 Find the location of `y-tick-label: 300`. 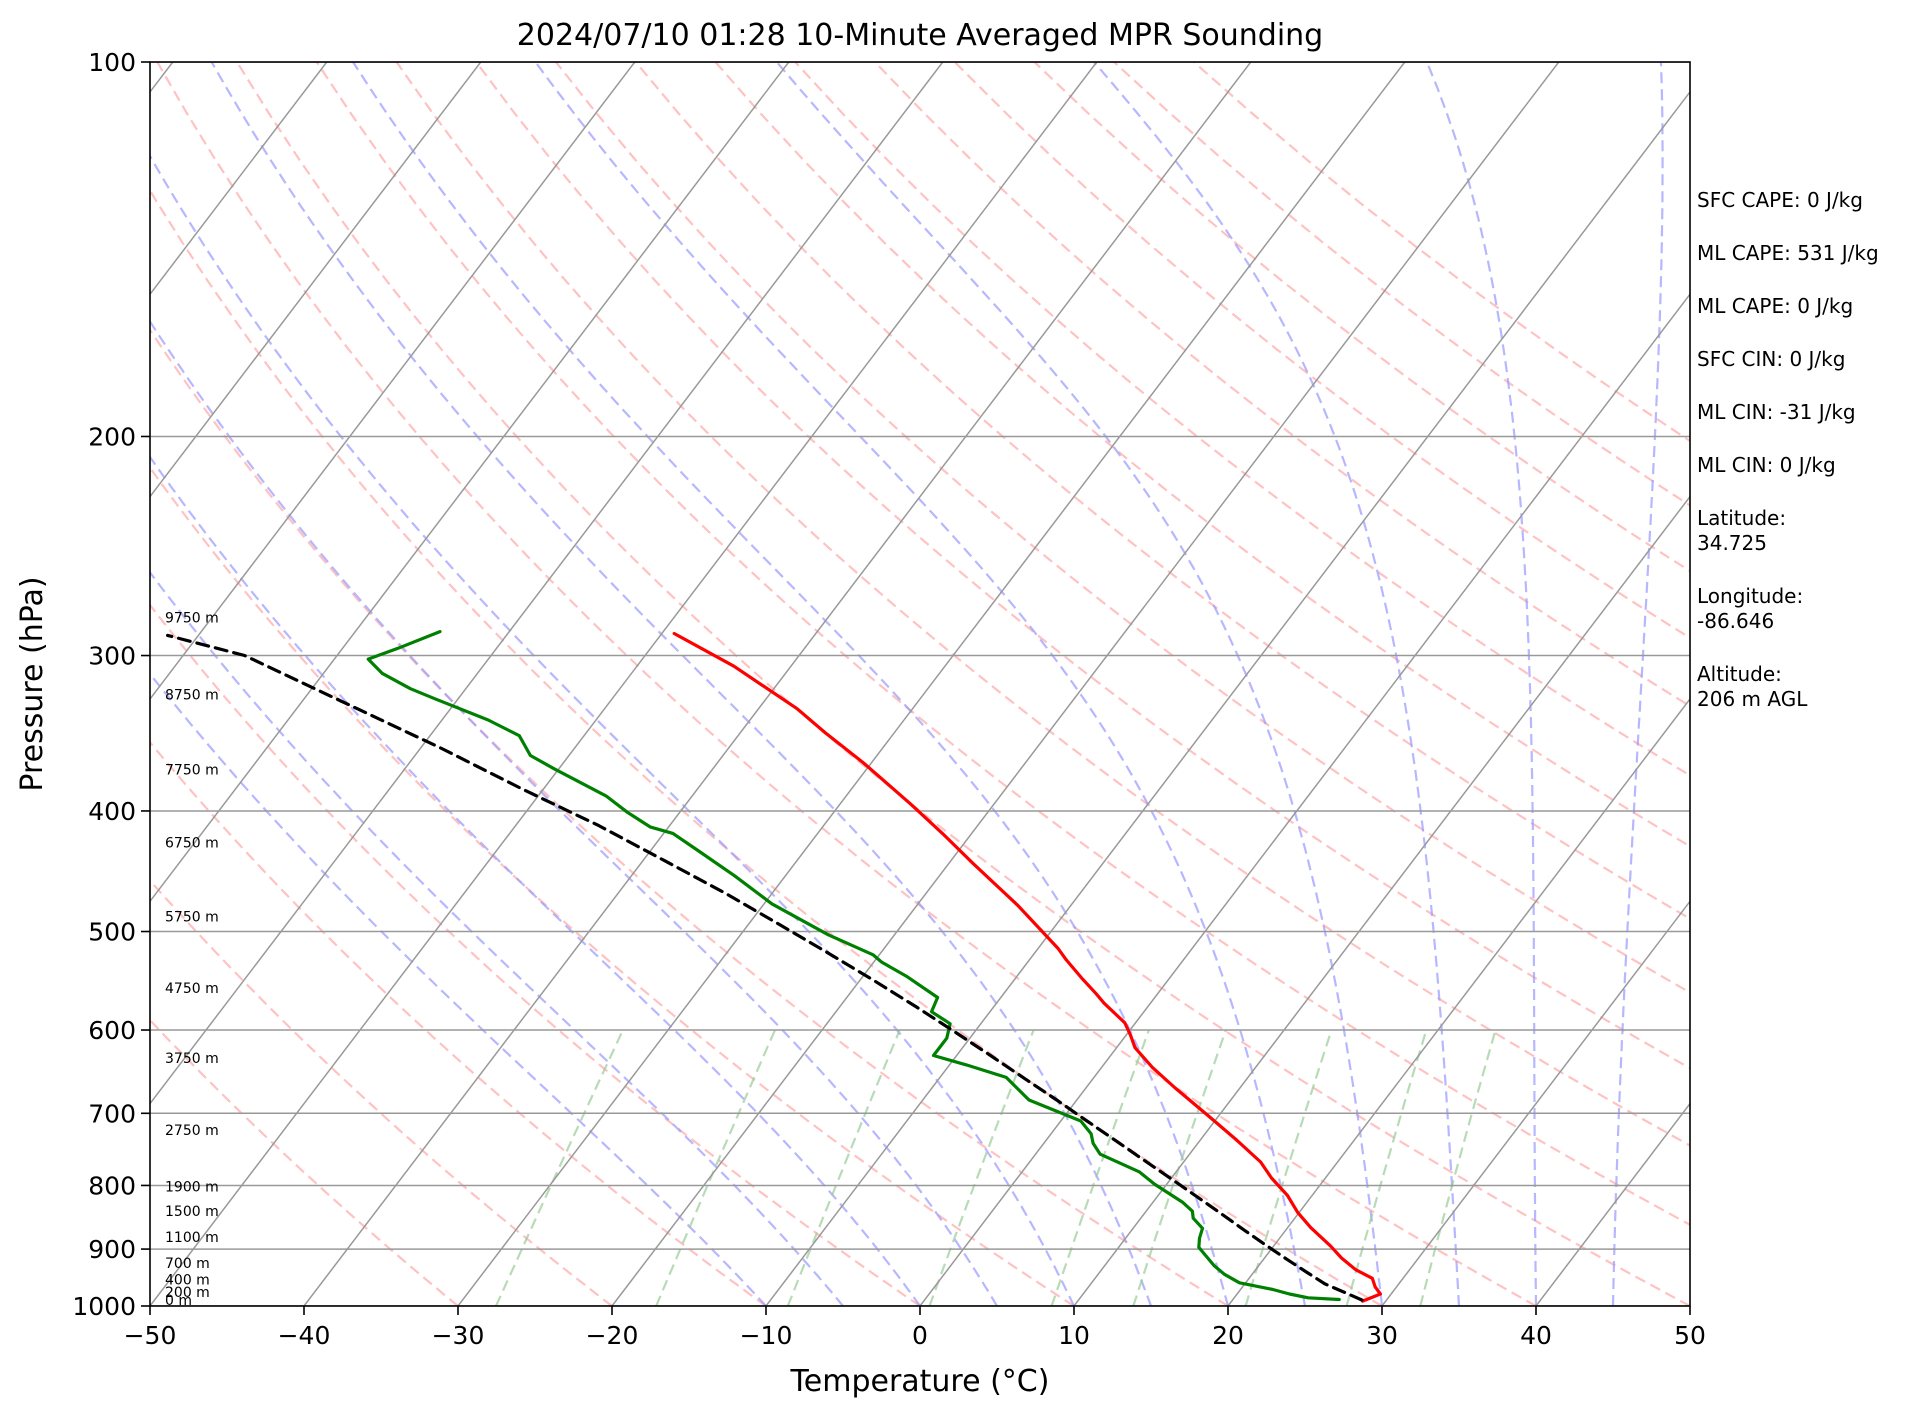

y-tick-label: 300 is located at coordinates (112, 656).